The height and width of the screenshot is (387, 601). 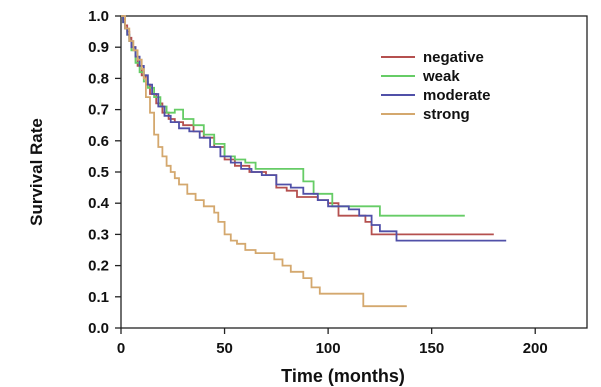 What do you see at coordinates (98, 110) in the screenshot?
I see `y-tick-label: 0.7` at bounding box center [98, 110].